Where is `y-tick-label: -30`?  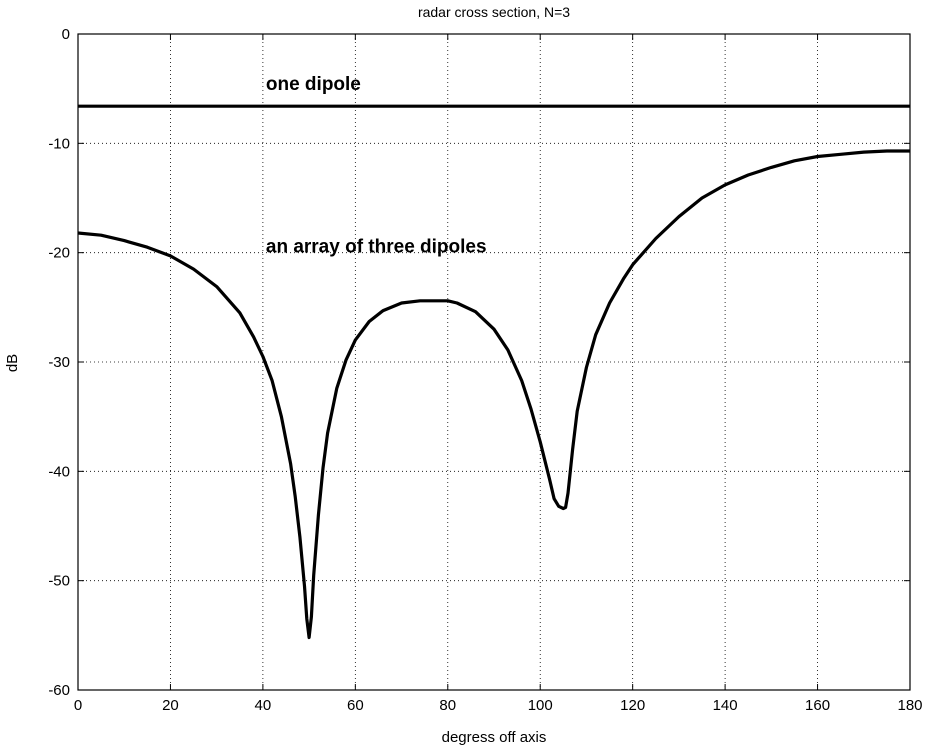 y-tick-label: -30 is located at coordinates (59, 362).